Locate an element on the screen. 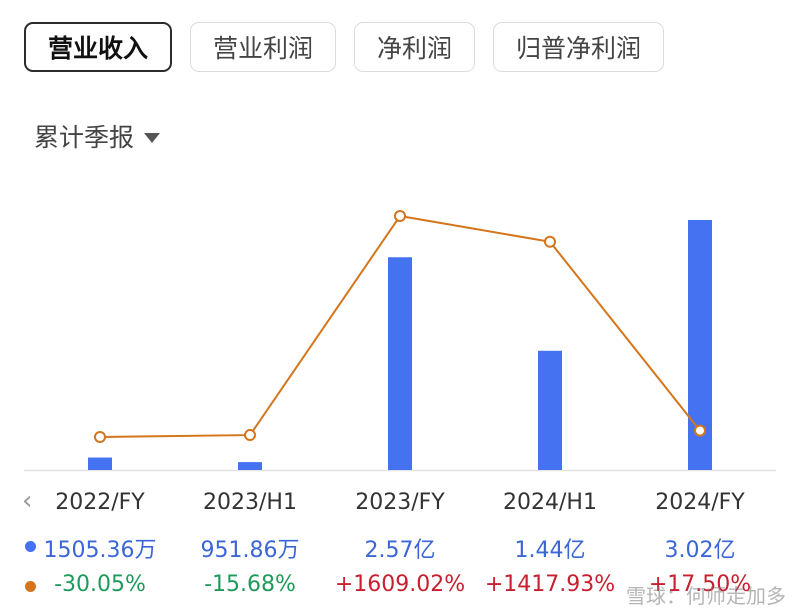  chevron-left-icon: ‹ is located at coordinates (27, 501).